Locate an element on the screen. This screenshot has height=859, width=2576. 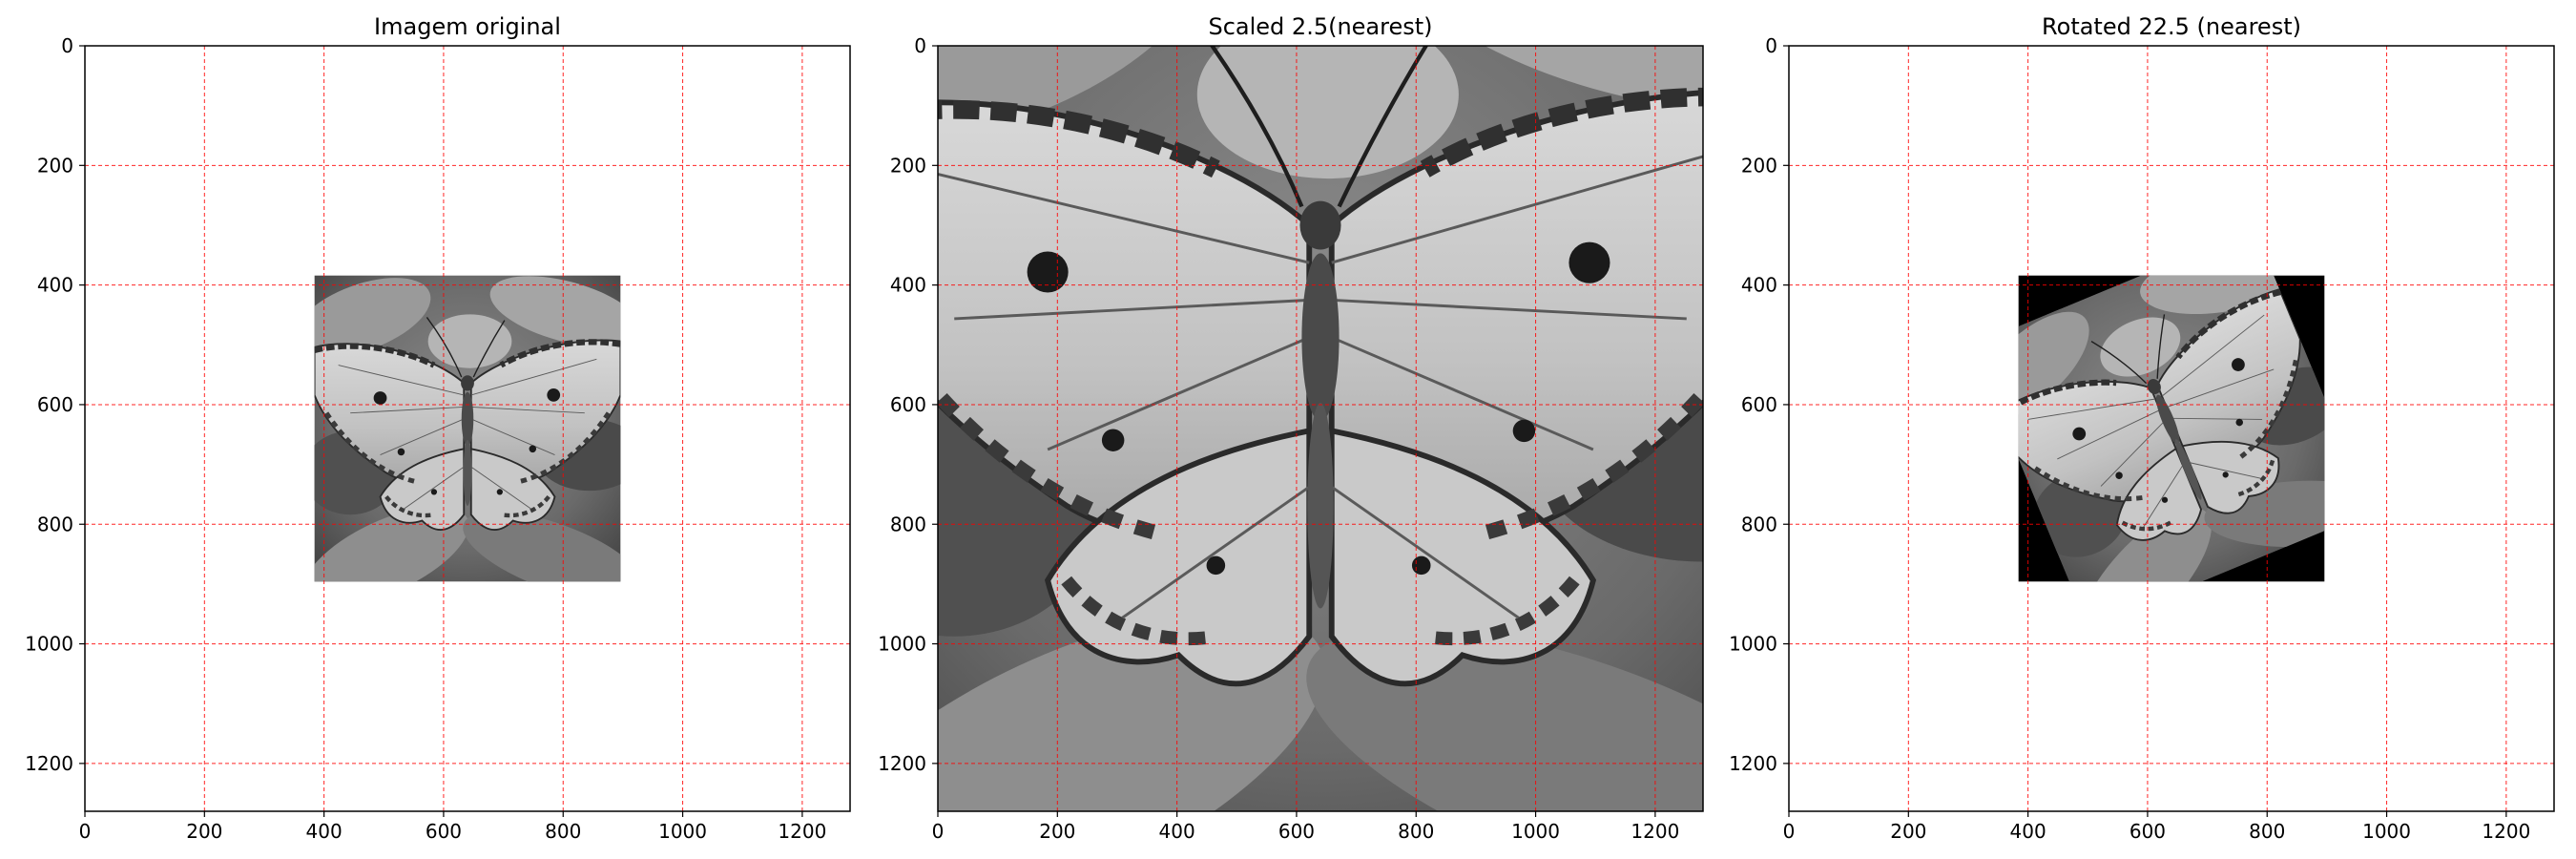
chart-title: Scaled 2.5(nearest) is located at coordinates (1320, 26).